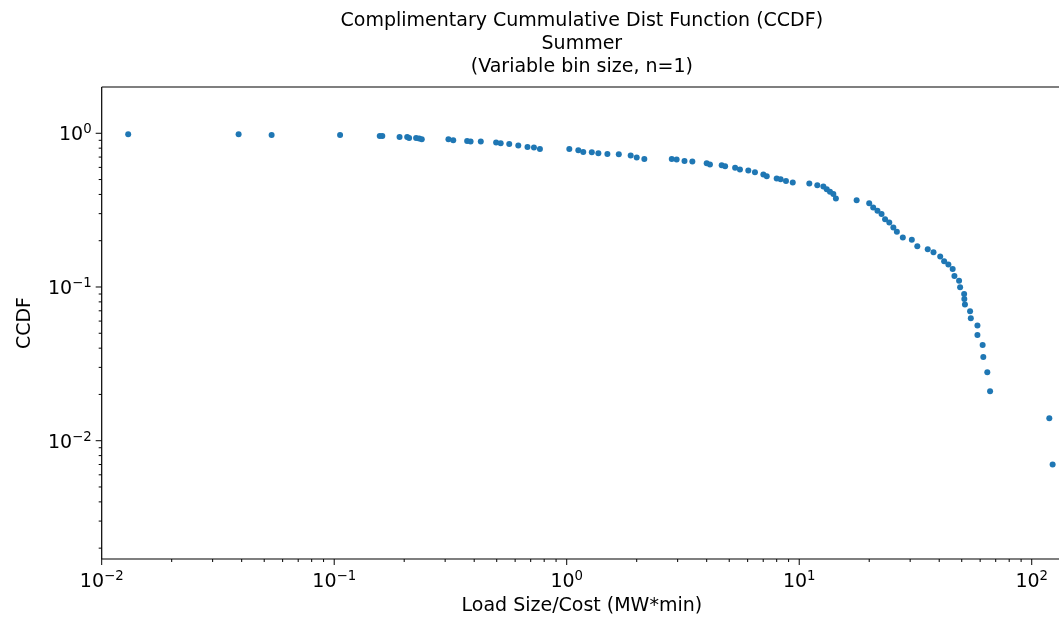  Describe the element at coordinates (1032, 579) in the screenshot. I see `x-tick-label: 10$^{2}$` at that location.